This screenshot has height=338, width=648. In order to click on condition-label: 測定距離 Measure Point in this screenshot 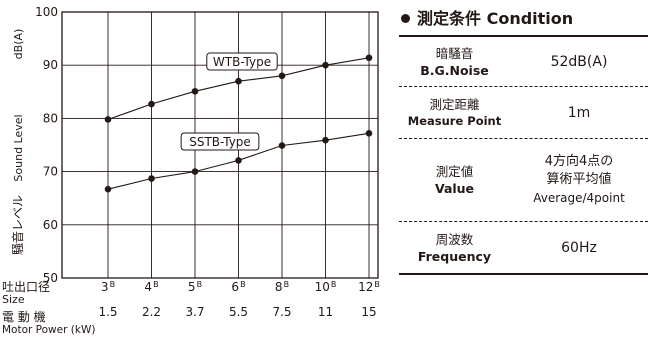, I will do `click(454, 113)`.